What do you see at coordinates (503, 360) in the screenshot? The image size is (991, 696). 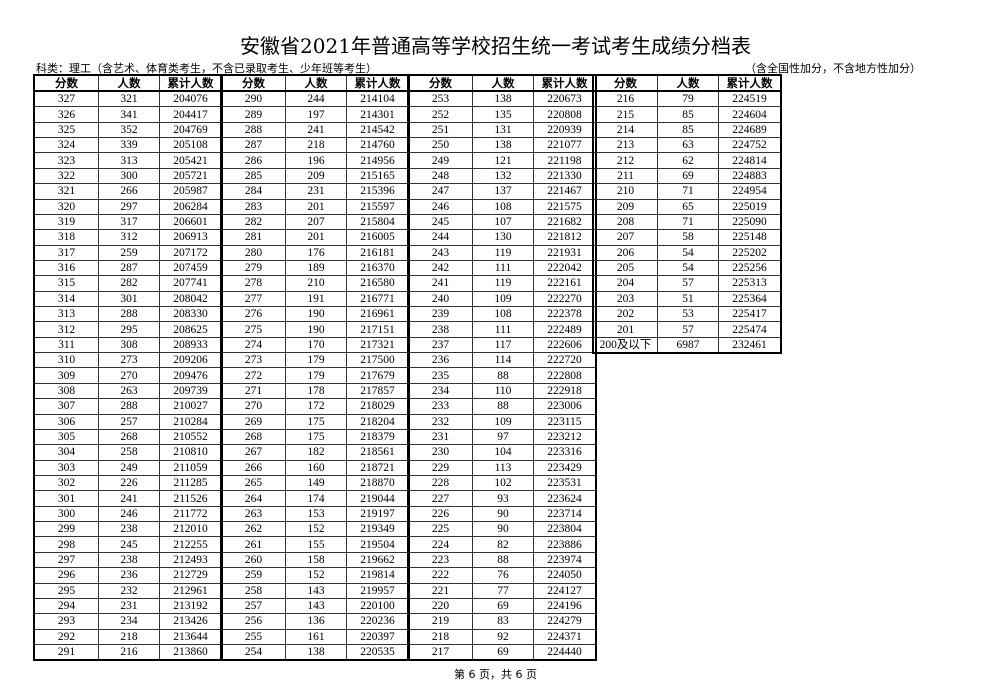 I see `count-cell: 114` at bounding box center [503, 360].